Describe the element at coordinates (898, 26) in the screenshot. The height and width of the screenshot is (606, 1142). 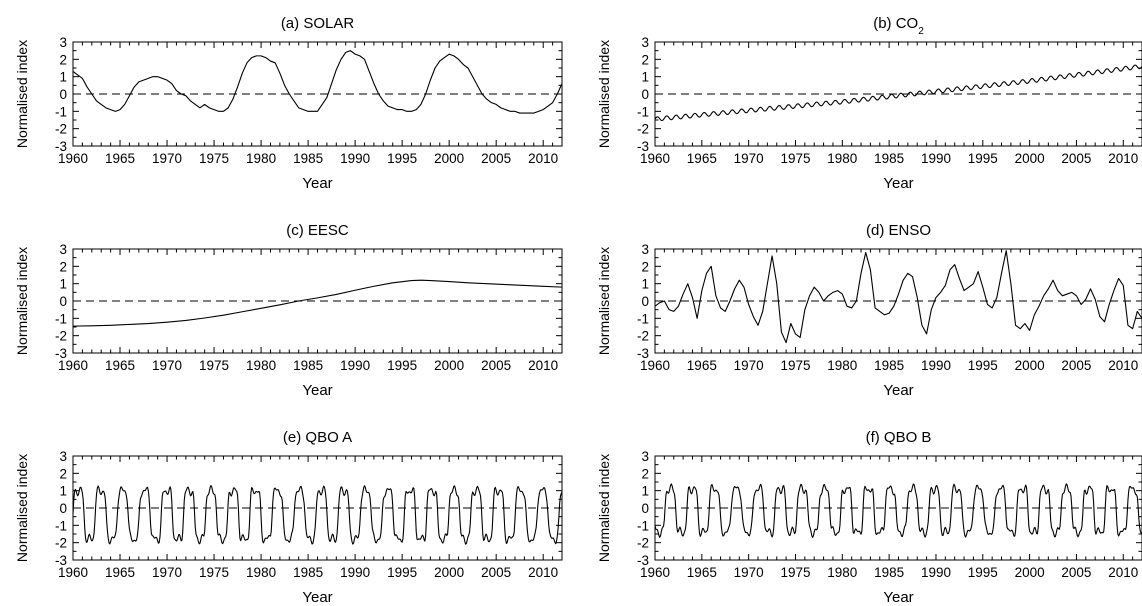
I see `chart-title: (b) CO2` at that location.